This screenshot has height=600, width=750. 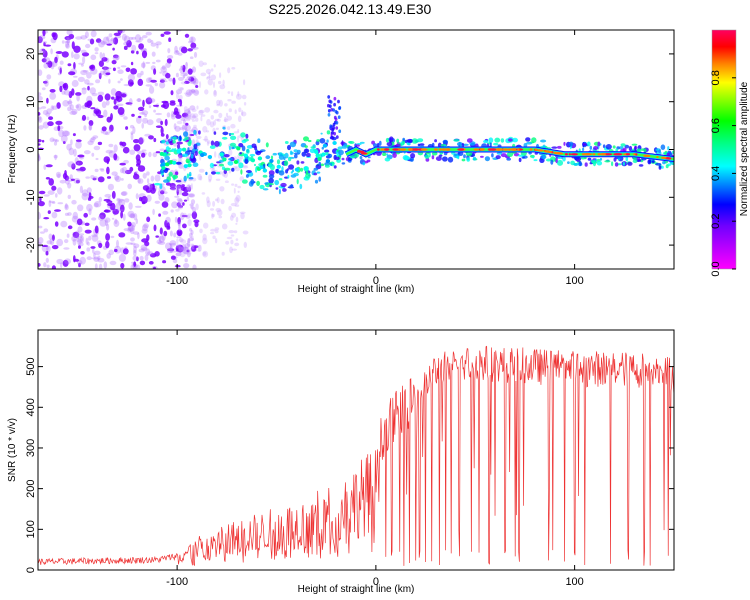 I want to click on y-tick-label: 0, so click(x=31, y=570).